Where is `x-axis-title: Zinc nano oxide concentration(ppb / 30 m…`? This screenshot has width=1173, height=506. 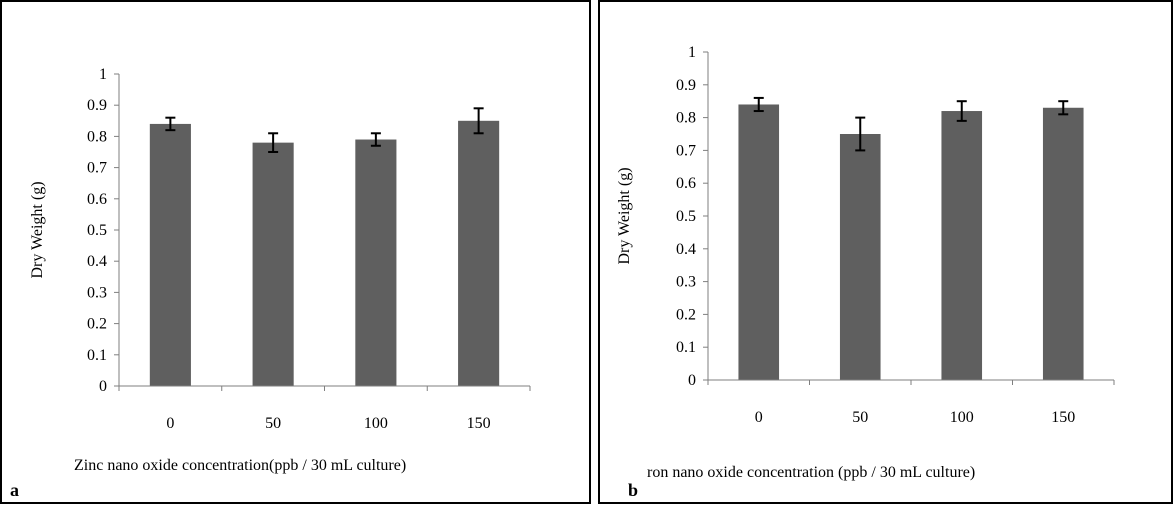 x-axis-title: Zinc nano oxide concentration(ppb / 30 m… is located at coordinates (240, 465).